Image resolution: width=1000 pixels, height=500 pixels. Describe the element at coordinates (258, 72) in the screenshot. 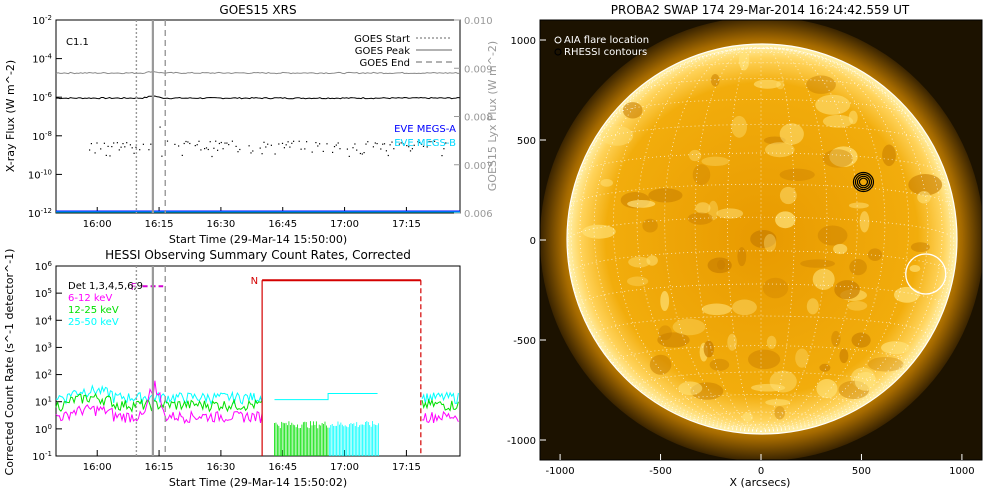

I see `goes-short-series` at that location.